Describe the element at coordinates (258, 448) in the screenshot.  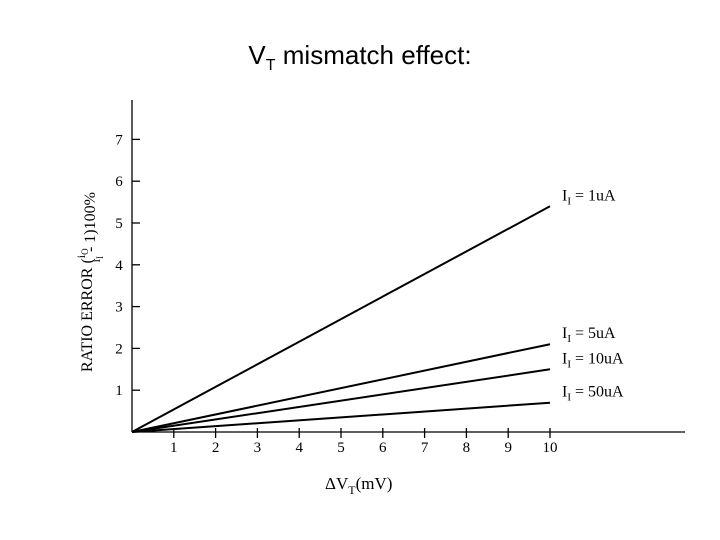
I see `x-tick-label: 3` at that location.